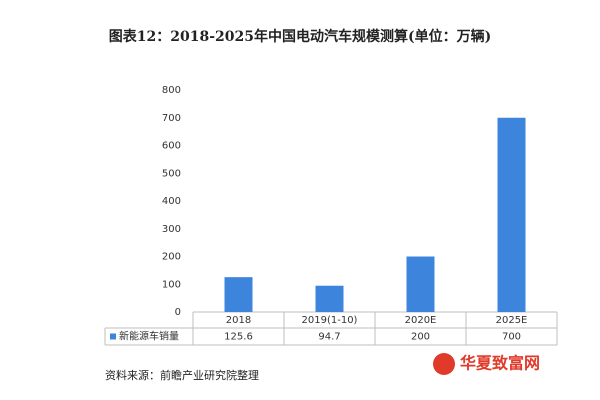 Image resolution: width=600 pixels, height=400 pixels. I want to click on source-note: 资料来源：前瞻产业研究院整理, so click(182, 375).